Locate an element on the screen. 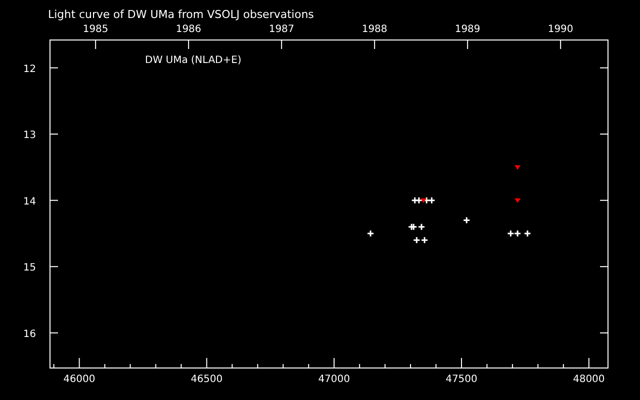 This screenshot has height=400, width=640. x-tick-label: 47000 is located at coordinates (334, 379).